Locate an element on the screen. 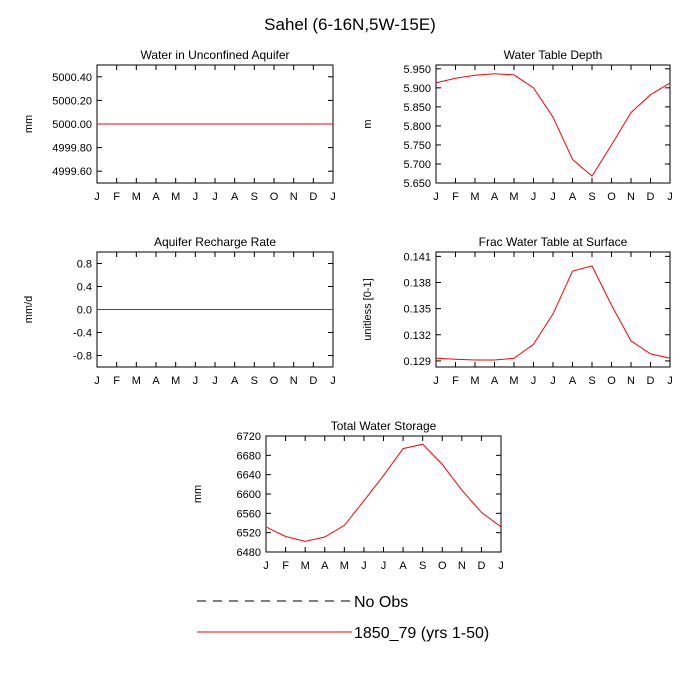 The width and height of the screenshot is (700, 700). y-tick-label: 0.135 is located at coordinates (417, 310).